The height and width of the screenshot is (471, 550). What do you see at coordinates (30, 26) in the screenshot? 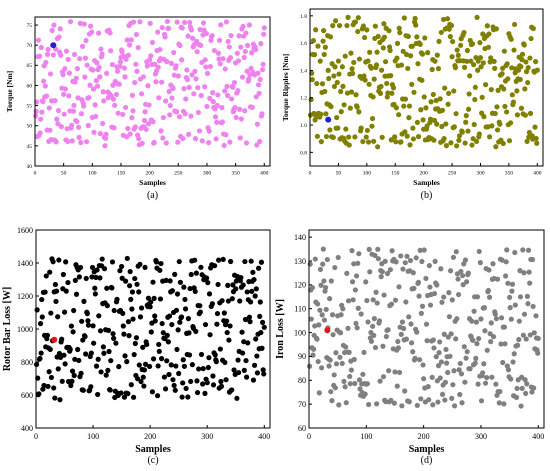
I see `y-tick-label: 75` at bounding box center [30, 26].